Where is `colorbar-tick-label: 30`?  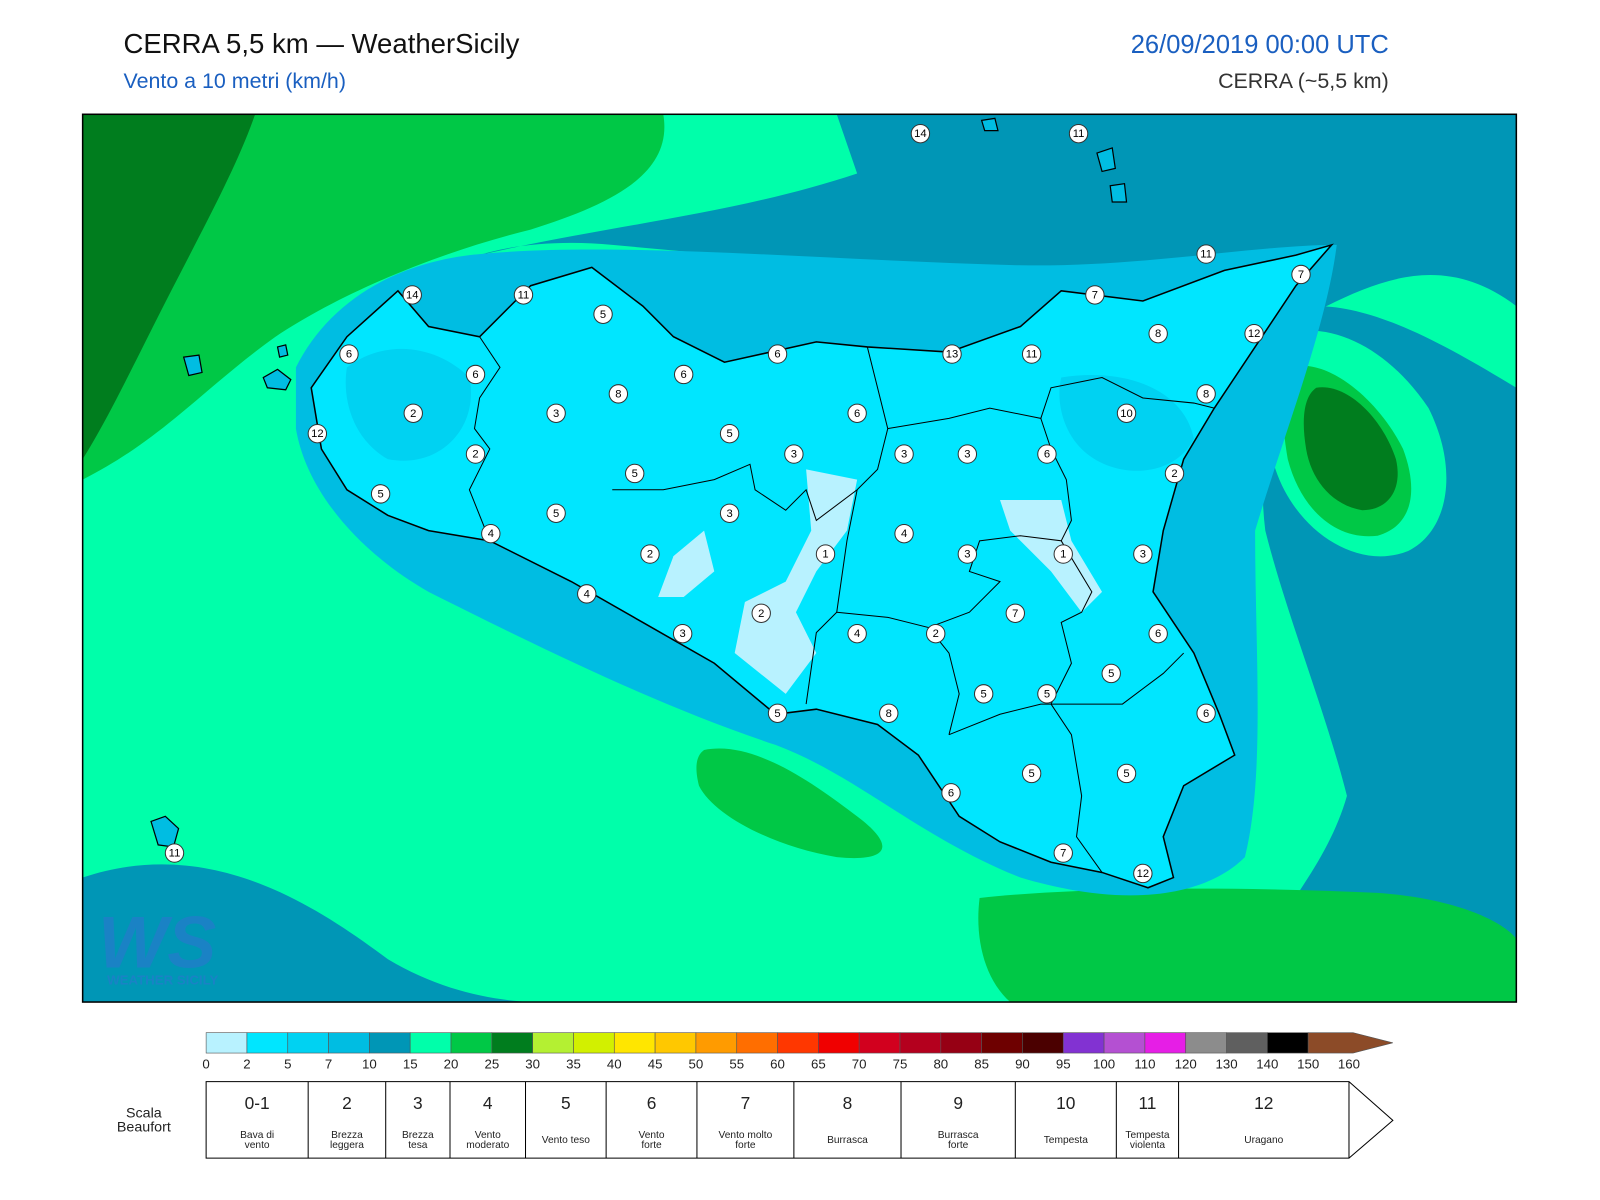 colorbar-tick-label: 30 is located at coordinates (532, 1063).